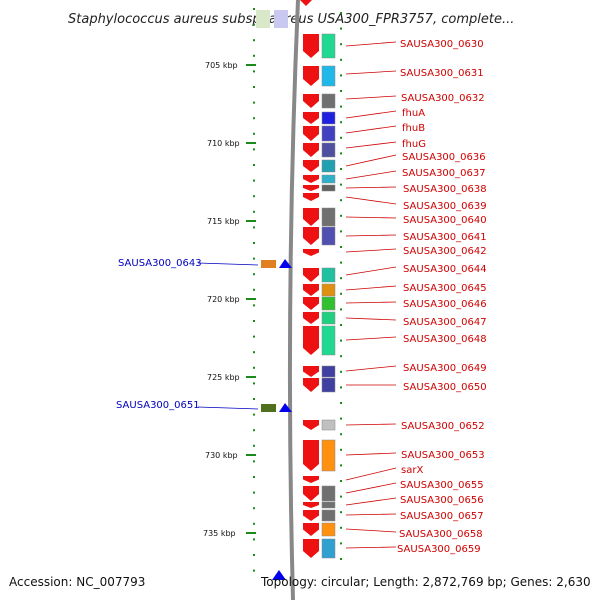 The width and height of the screenshot is (600, 600). Describe the element at coordinates (445, 322) in the screenshot. I see `reverse-gene-label: SAUSA300_0647` at that location.